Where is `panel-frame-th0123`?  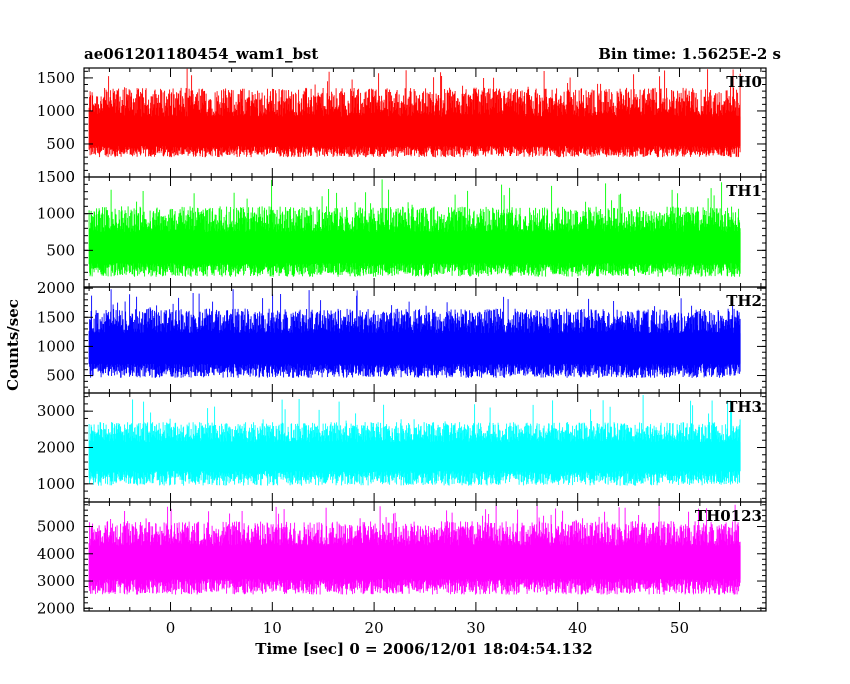 panel-frame-th0123 is located at coordinates (425, 556).